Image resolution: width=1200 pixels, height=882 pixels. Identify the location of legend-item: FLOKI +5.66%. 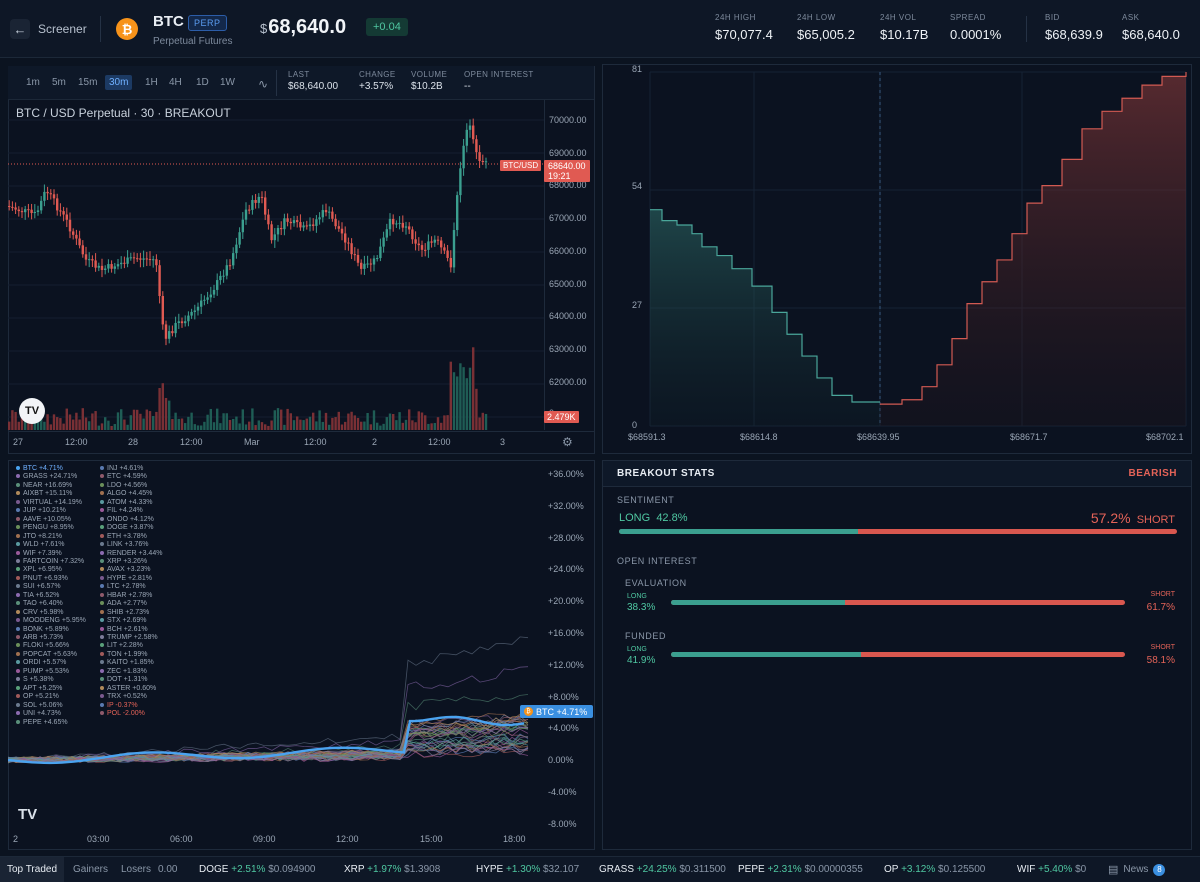
(42, 646).